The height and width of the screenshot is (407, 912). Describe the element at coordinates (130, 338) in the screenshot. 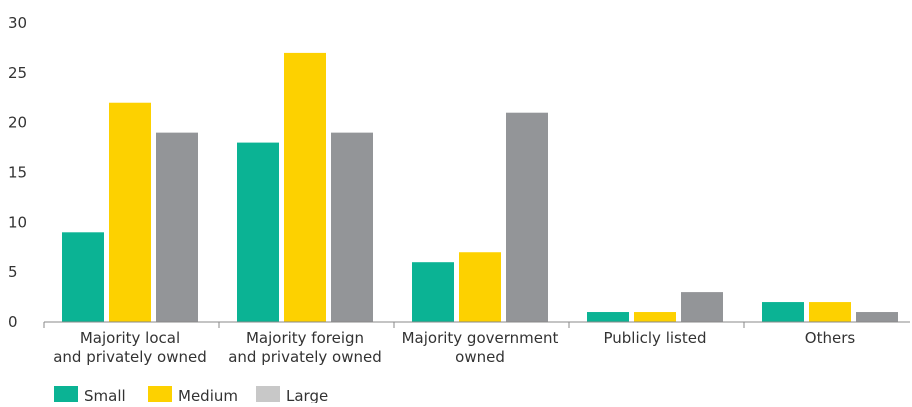

I see `category-label: Majority local` at that location.